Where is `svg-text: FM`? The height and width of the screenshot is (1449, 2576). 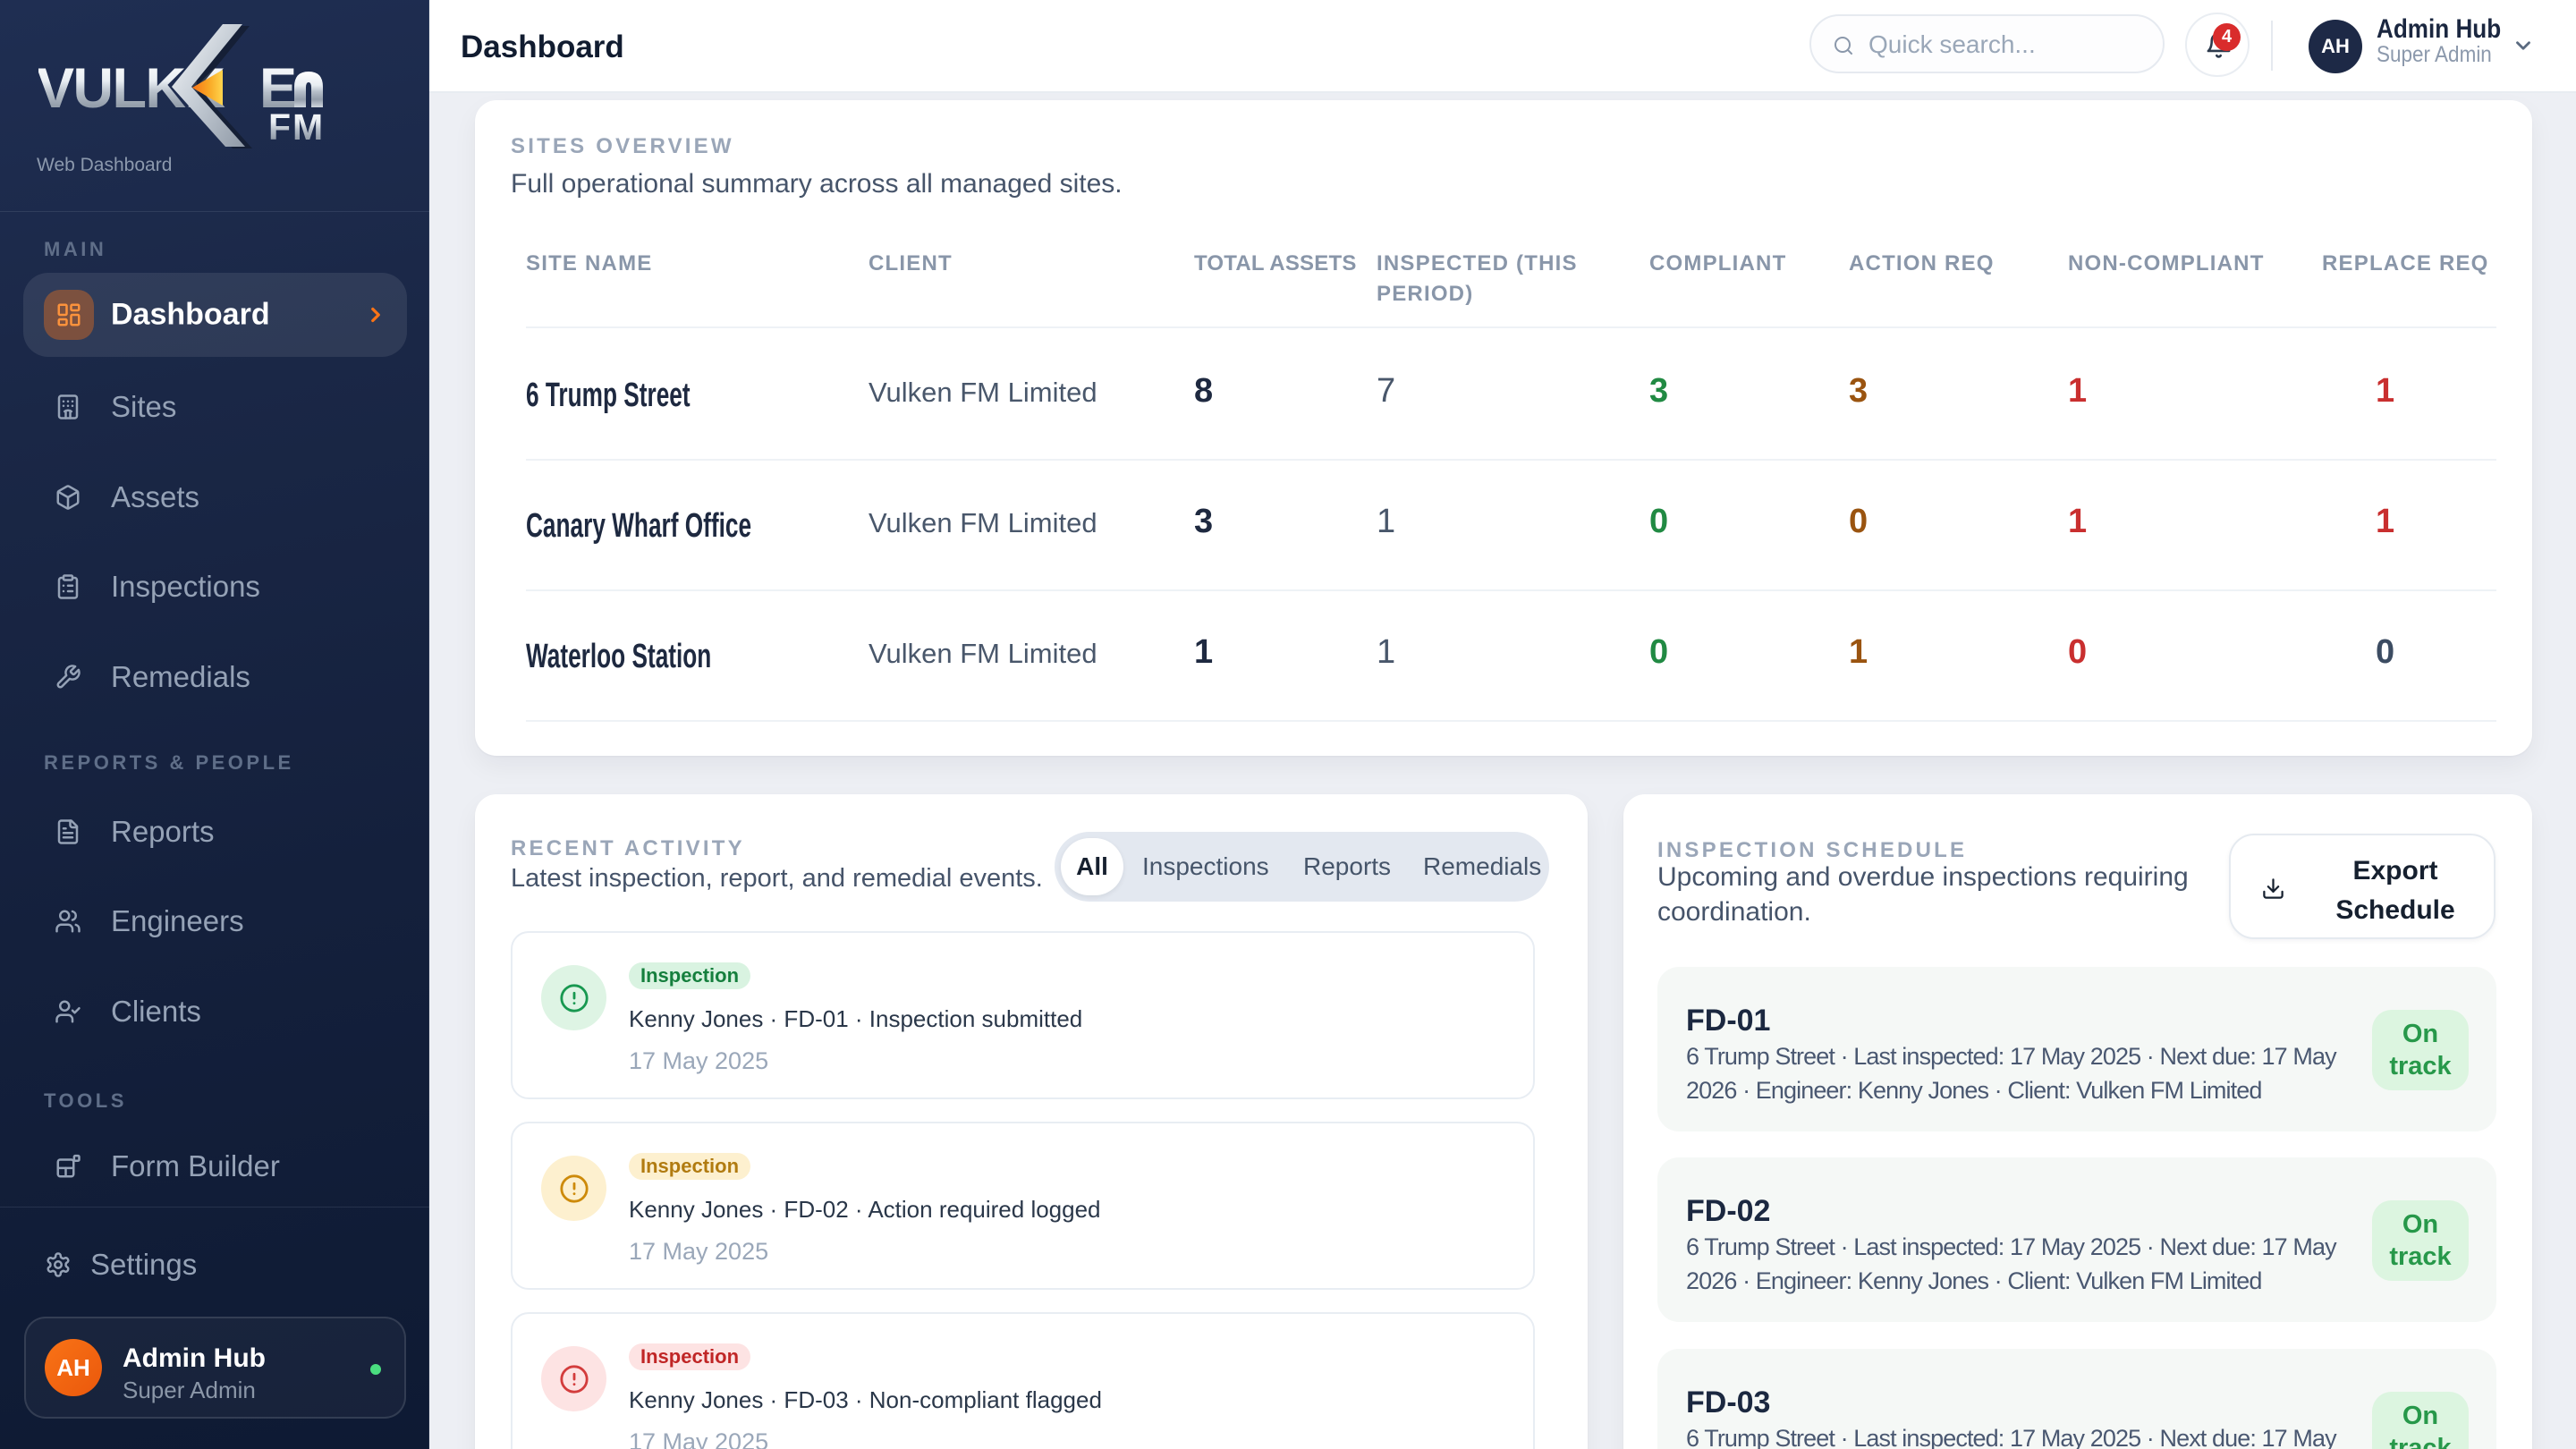 svg-text: FM is located at coordinates (296, 127).